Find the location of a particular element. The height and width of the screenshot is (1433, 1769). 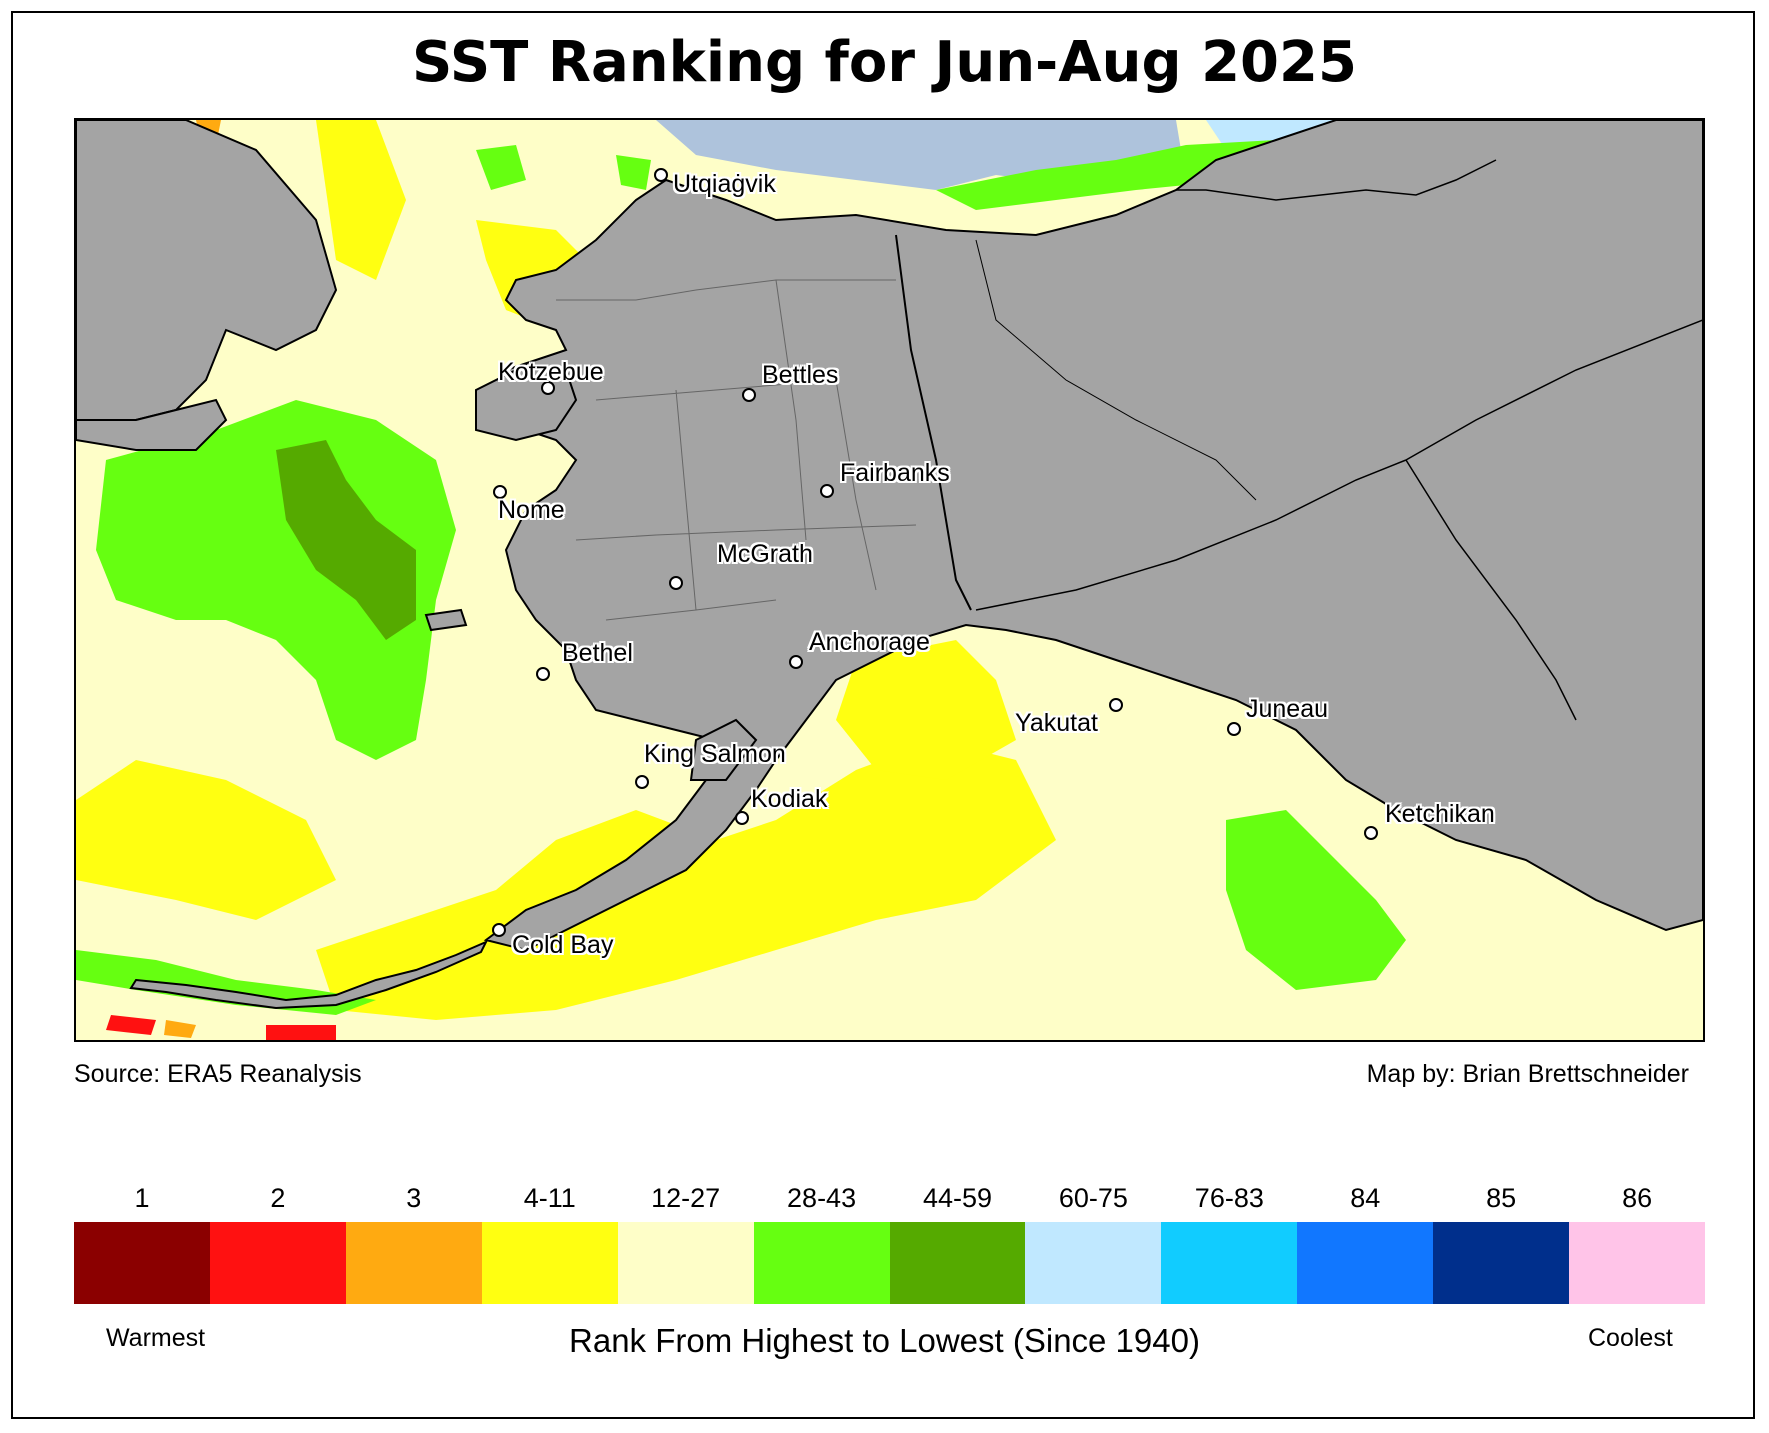

legend-coolest-label: Coolest is located at coordinates (1630, 1338).